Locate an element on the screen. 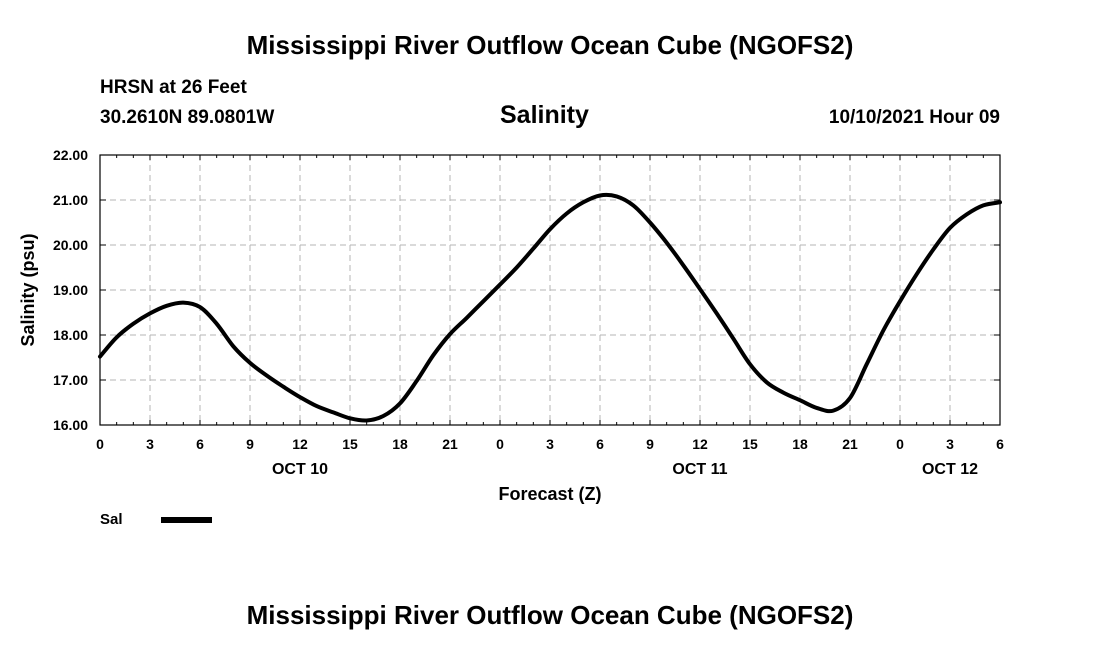 Image resolution: width=1100 pixels, height=650 pixels. station-coordinates: 30.2610N 89.0801W is located at coordinates (187, 117).